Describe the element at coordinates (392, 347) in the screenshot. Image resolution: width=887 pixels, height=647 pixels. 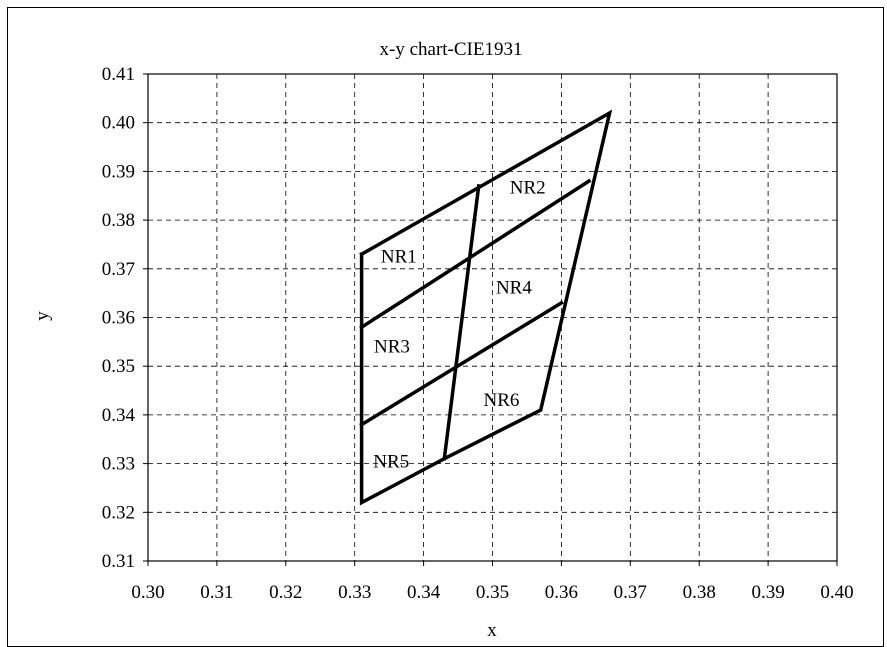
I see `region-label: NR3` at that location.